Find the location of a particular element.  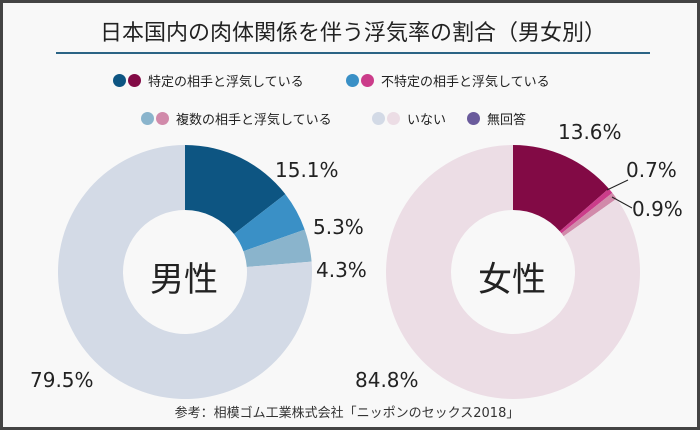

legend-item-no-answer: 無回答 is located at coordinates (496, 118).